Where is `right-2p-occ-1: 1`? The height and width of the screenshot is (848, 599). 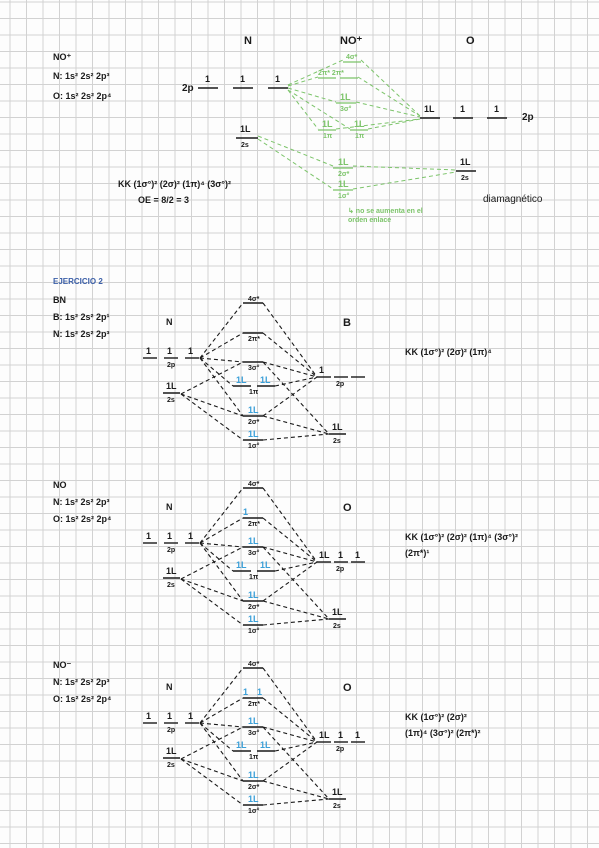 right-2p-occ-1: 1 is located at coordinates (322, 370).